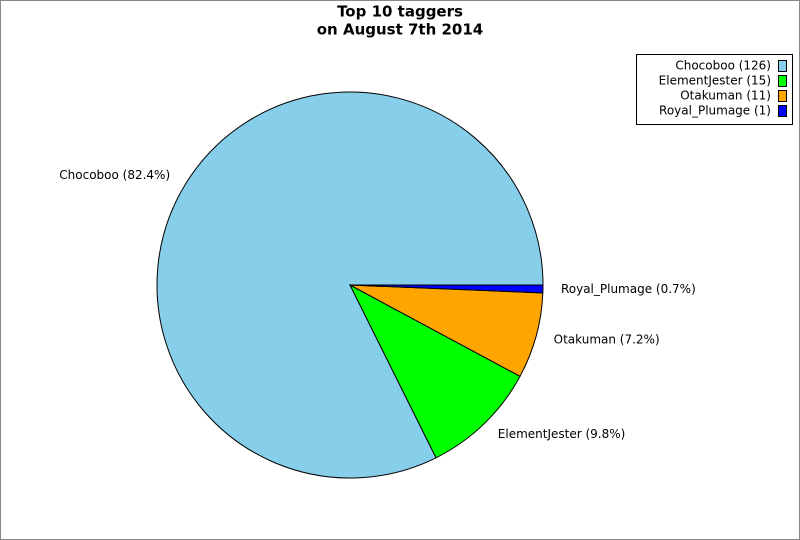 The image size is (800, 540). I want to click on slice-label: Otakuman (7.2%), so click(607, 339).